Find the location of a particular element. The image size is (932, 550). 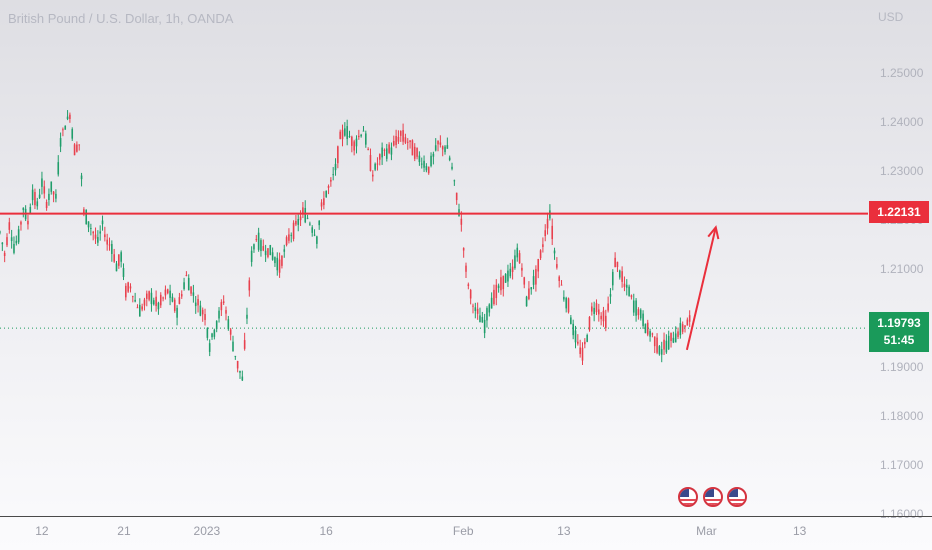

x-tick-label: Mar is located at coordinates (706, 531).